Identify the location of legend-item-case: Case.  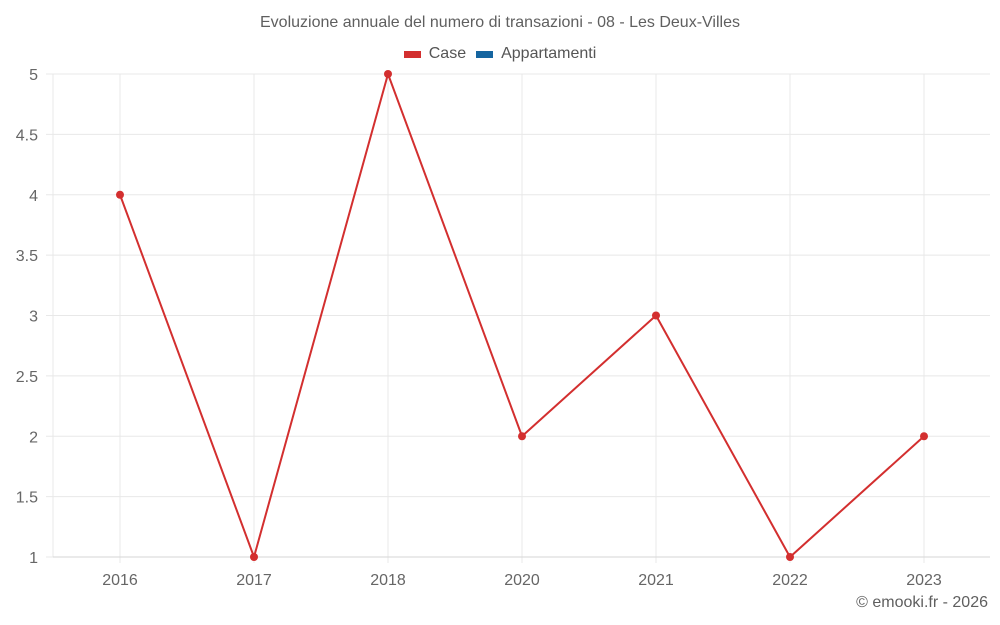
(435, 54).